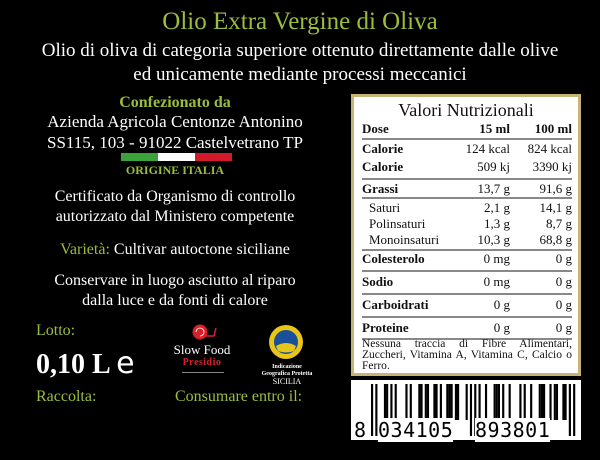  What do you see at coordinates (404, 239) in the screenshot?
I see `nutrition-cell: Monoinsaturi` at bounding box center [404, 239].